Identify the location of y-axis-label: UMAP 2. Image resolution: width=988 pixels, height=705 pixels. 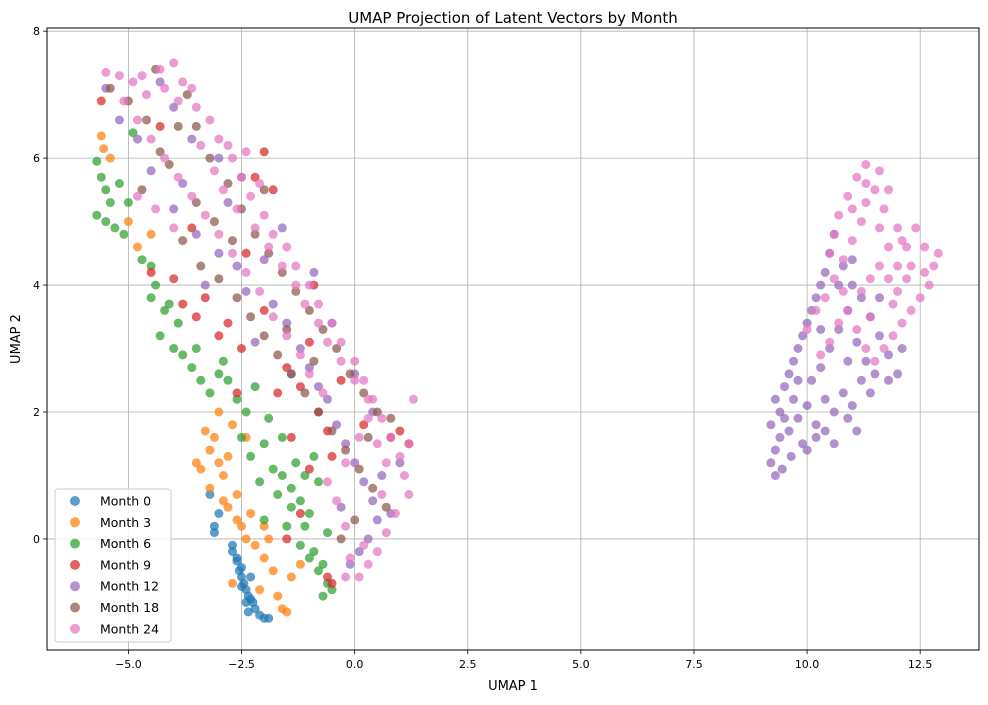
(16, 339).